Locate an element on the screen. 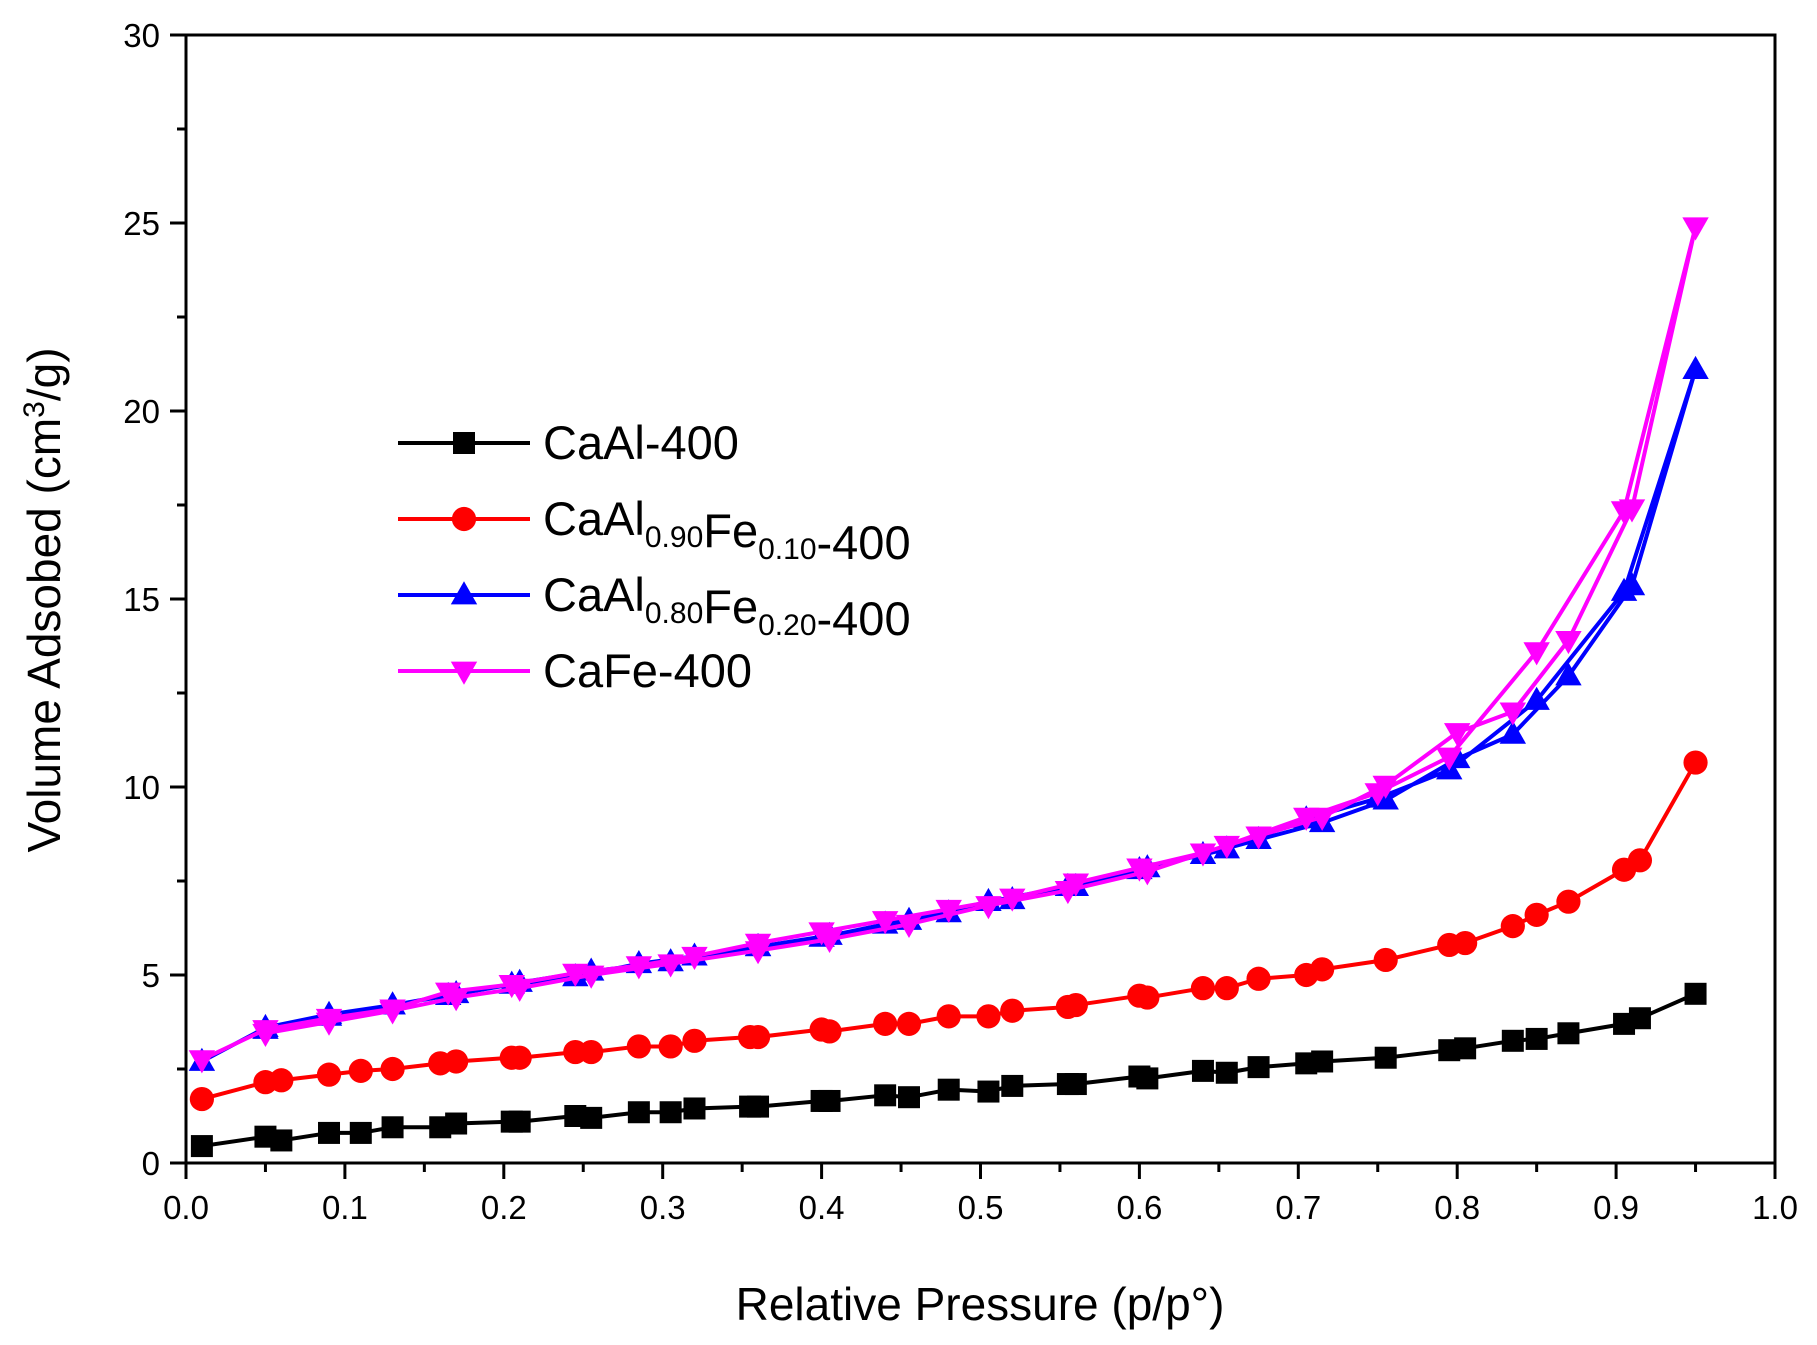  legend-item: CaAl-400 is located at coordinates (568, 442).